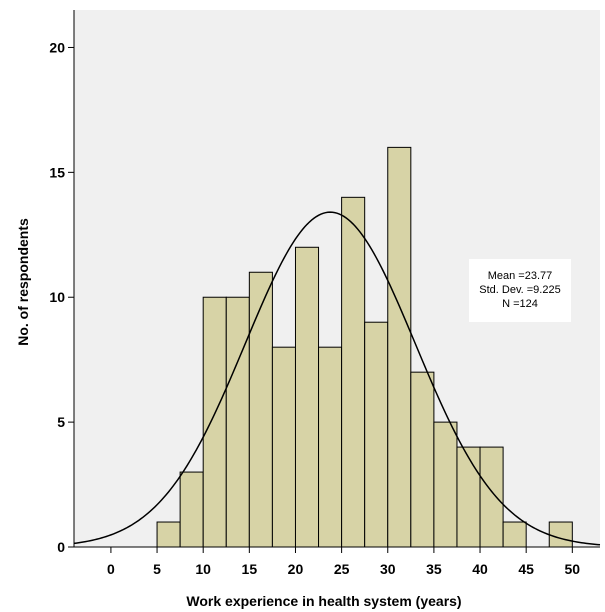  What do you see at coordinates (296, 569) in the screenshot?
I see `x-tick-label-20: 20` at bounding box center [296, 569].